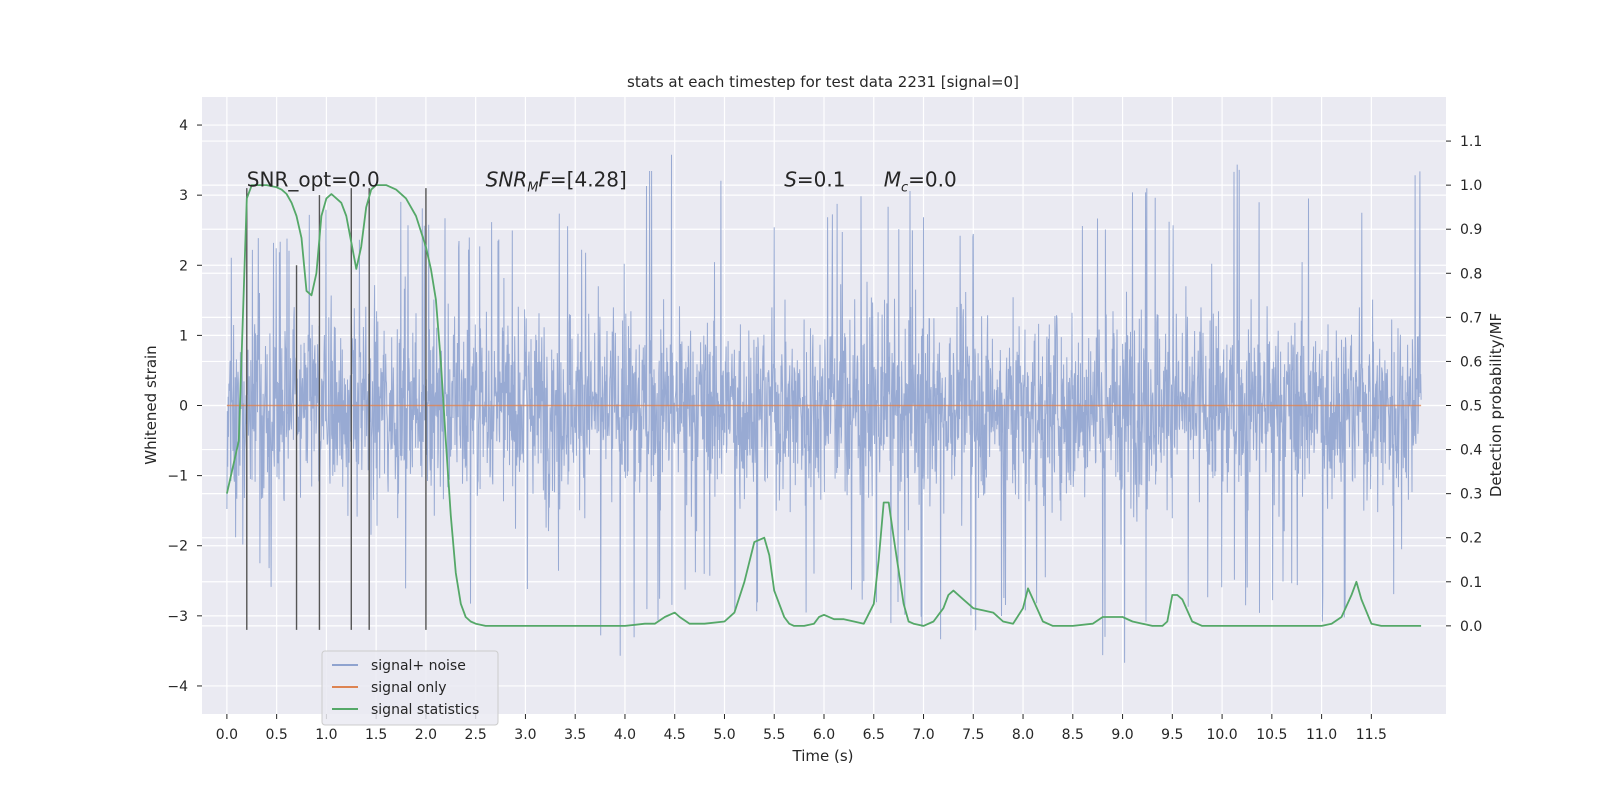 The image size is (1600, 800). I want to click on y-right-tick-label: 1.1, so click(1471, 142).